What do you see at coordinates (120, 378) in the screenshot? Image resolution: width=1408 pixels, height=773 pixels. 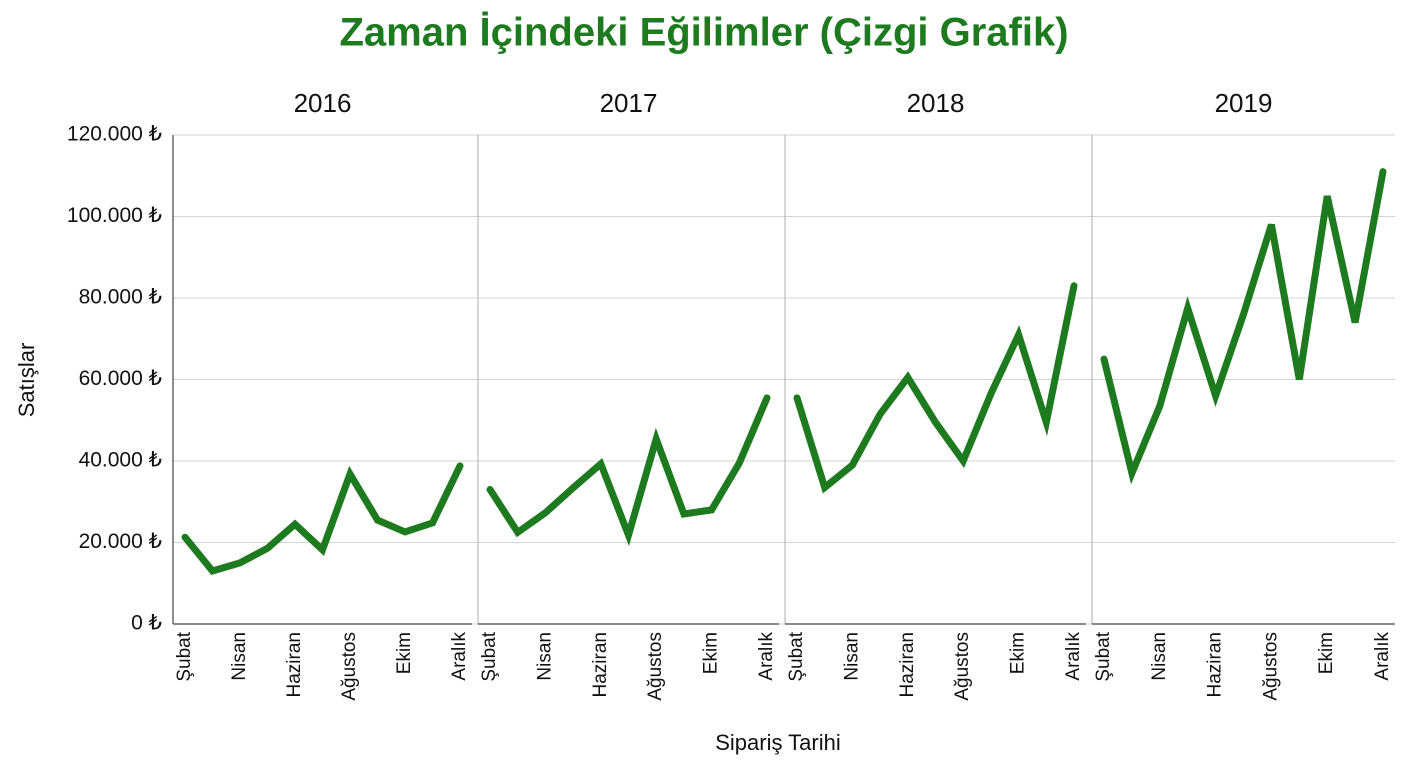 I see `y-tick-label: 60.000 ₺` at bounding box center [120, 378].